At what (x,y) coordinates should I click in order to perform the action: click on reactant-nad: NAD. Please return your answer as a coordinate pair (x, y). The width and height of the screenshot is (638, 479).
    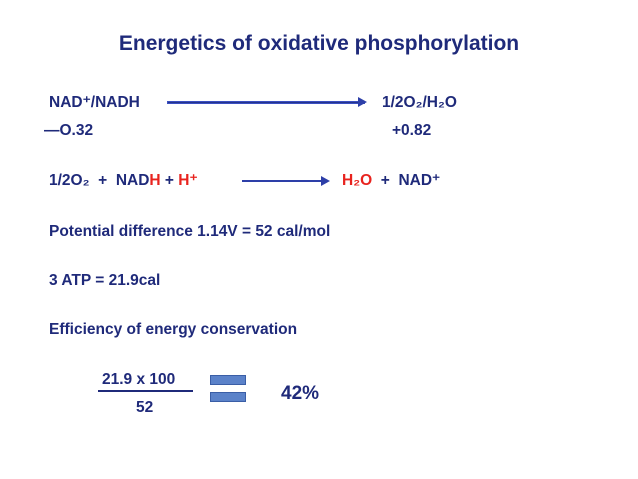
    Looking at the image, I should click on (132, 180).